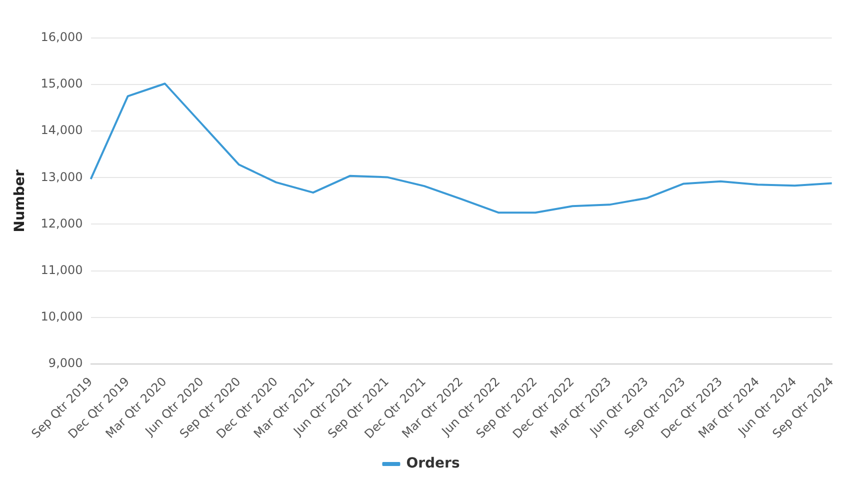  I want to click on y-tick-label: 12,000, so click(61, 223).